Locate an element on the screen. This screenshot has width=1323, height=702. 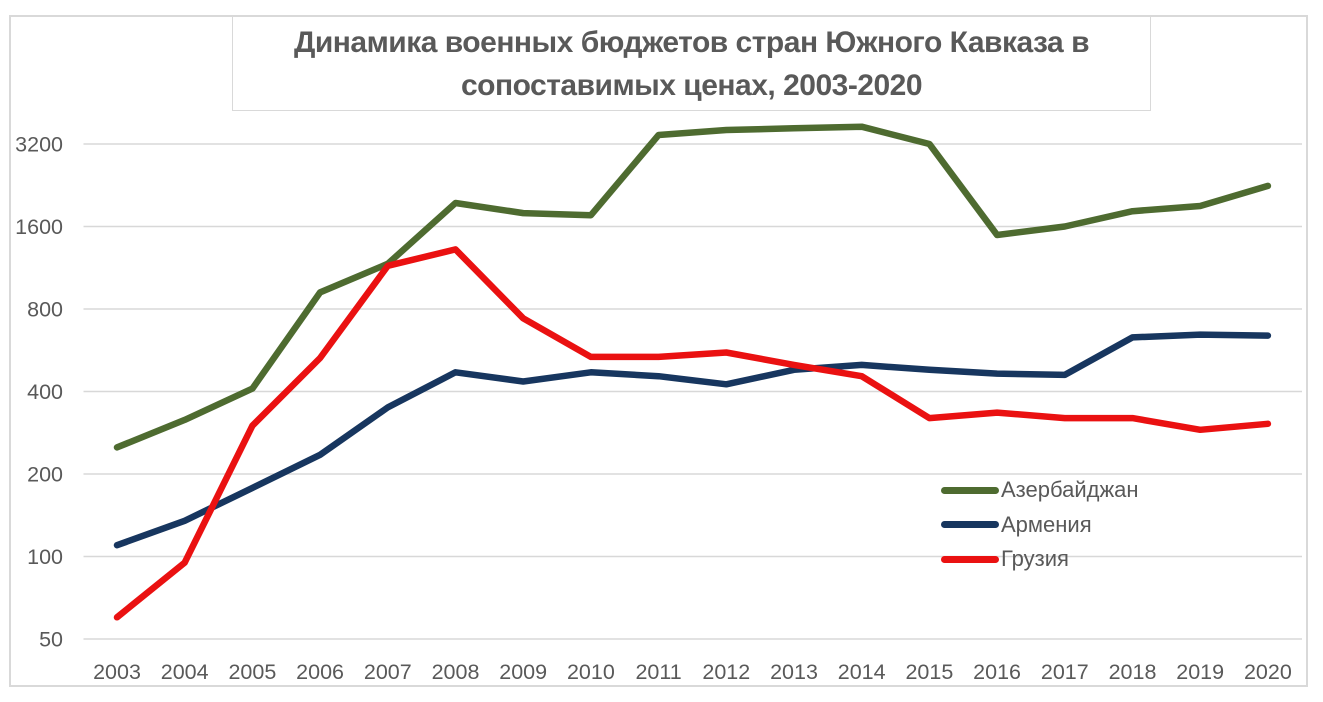
x-tick-label-2017: 2017 is located at coordinates (1065, 672).